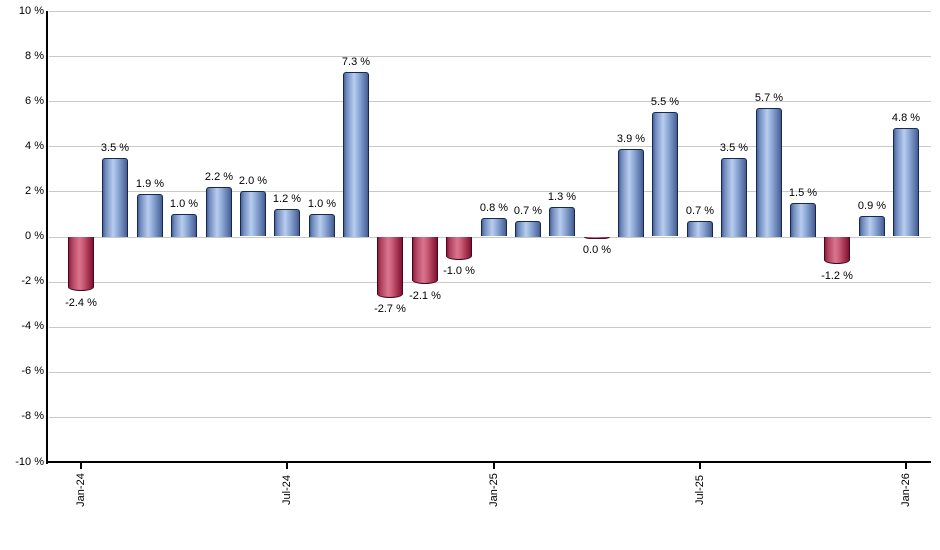  What do you see at coordinates (872, 206) in the screenshot?
I see `bar-value-label: 0.9 %` at bounding box center [872, 206].